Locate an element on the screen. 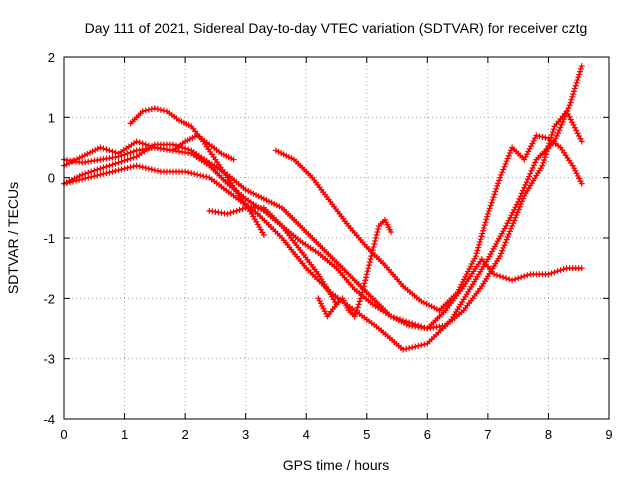  x-tick-label: 6 is located at coordinates (427, 434).